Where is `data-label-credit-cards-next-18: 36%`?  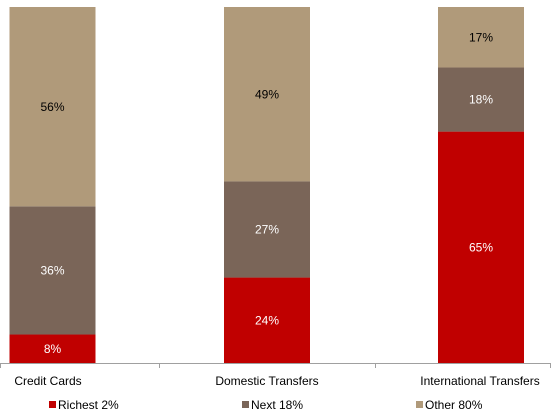 data-label-credit-cards-next-18: 36% is located at coordinates (52, 271).